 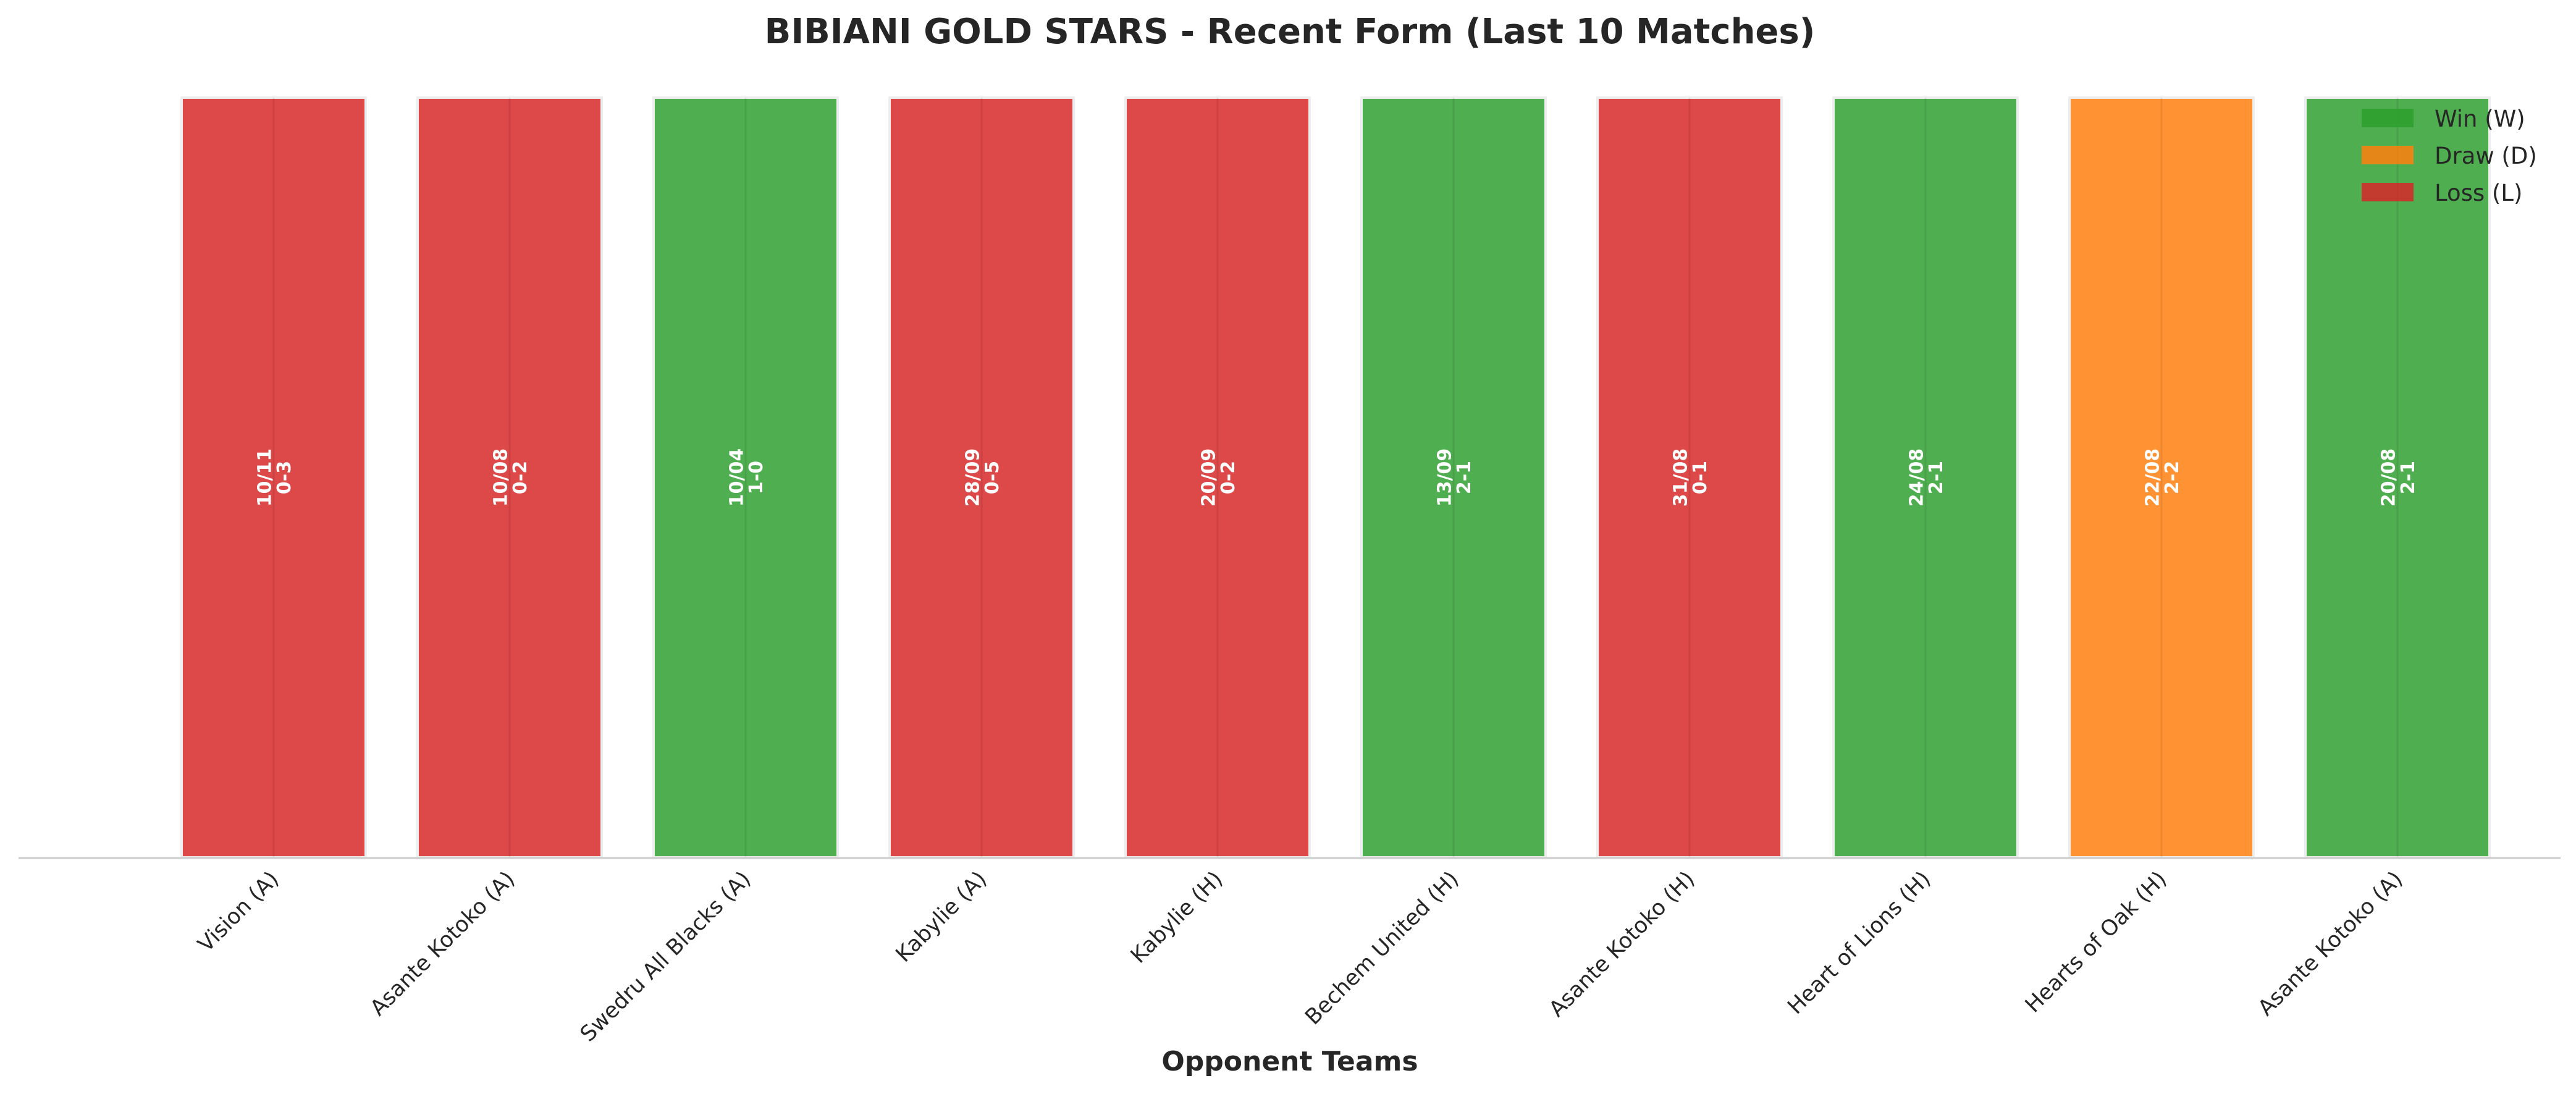 What do you see at coordinates (1917, 477) in the screenshot?
I see `bar-date: 24/08` at bounding box center [1917, 477].